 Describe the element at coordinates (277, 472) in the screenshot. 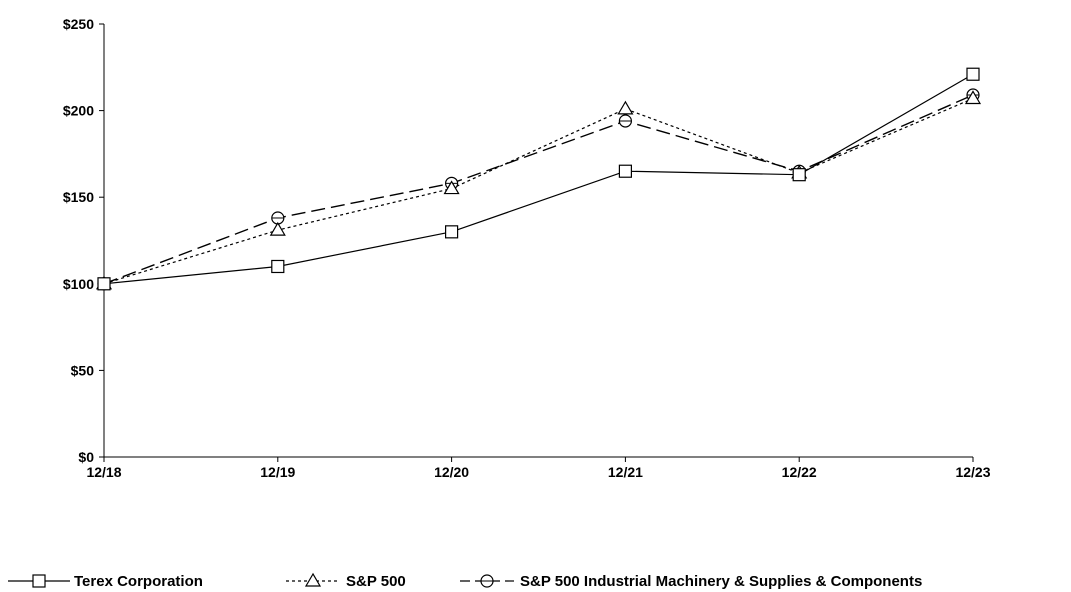

I see `x-tick-label: 12/19` at that location.